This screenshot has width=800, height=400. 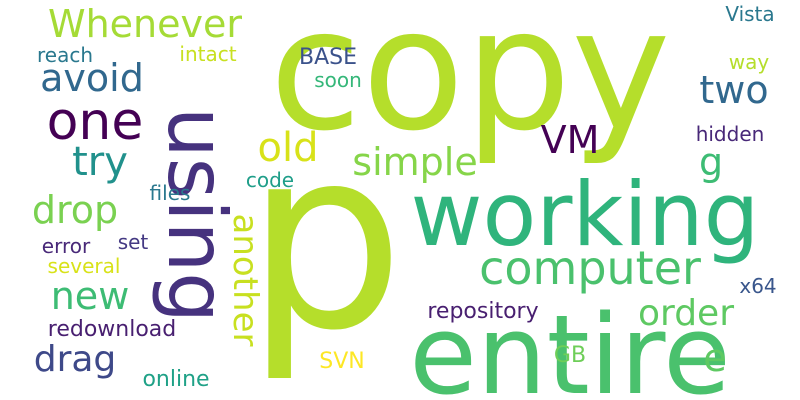 What do you see at coordinates (133, 242) in the screenshot?
I see `word-set: set` at bounding box center [133, 242].